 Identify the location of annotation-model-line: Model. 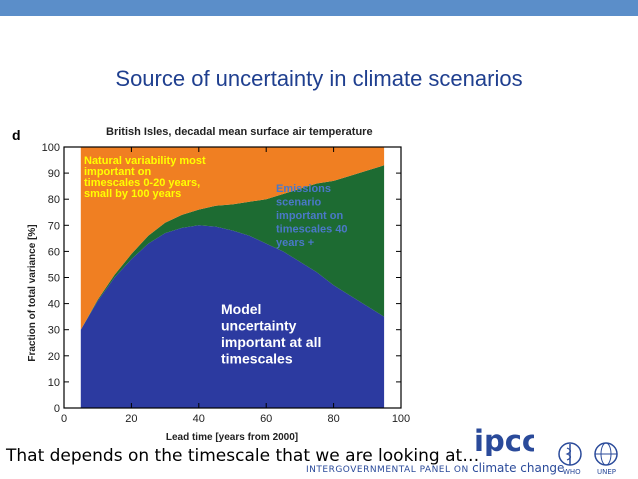
(241, 309).